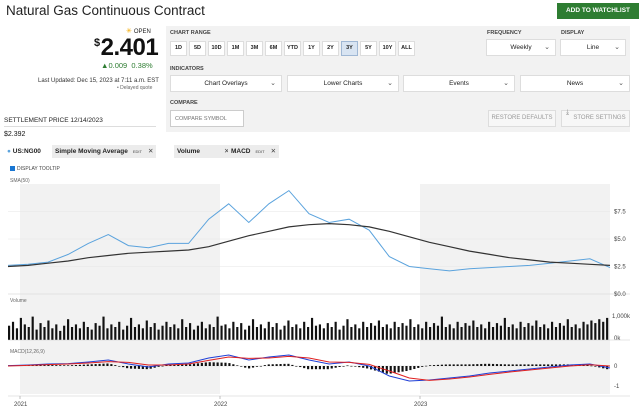 This screenshot has width=640, height=409. Describe the element at coordinates (207, 118) in the screenshot. I see `compare-symbol-input` at that location.